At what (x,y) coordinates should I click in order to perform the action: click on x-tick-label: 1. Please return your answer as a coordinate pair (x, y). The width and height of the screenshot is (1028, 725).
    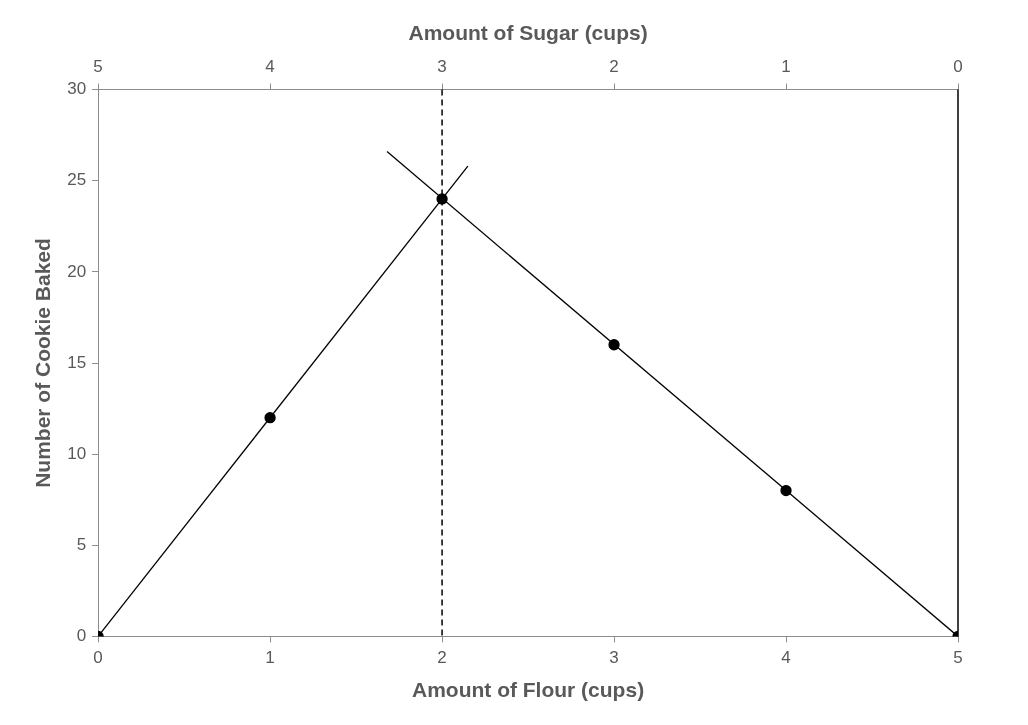
    Looking at the image, I should click on (270, 658).